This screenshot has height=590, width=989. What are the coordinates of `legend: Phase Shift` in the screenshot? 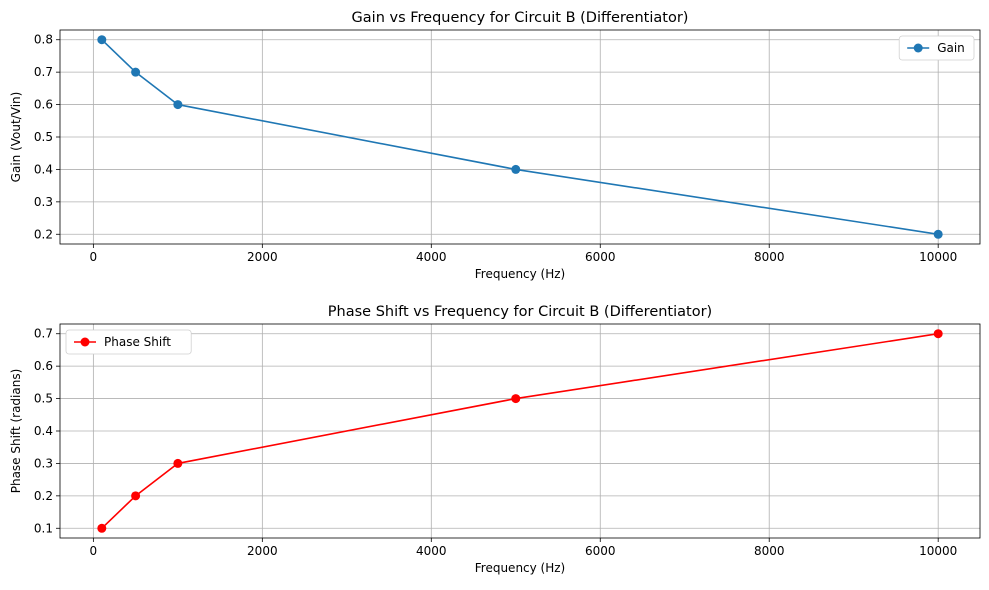 It's located at (128, 342).